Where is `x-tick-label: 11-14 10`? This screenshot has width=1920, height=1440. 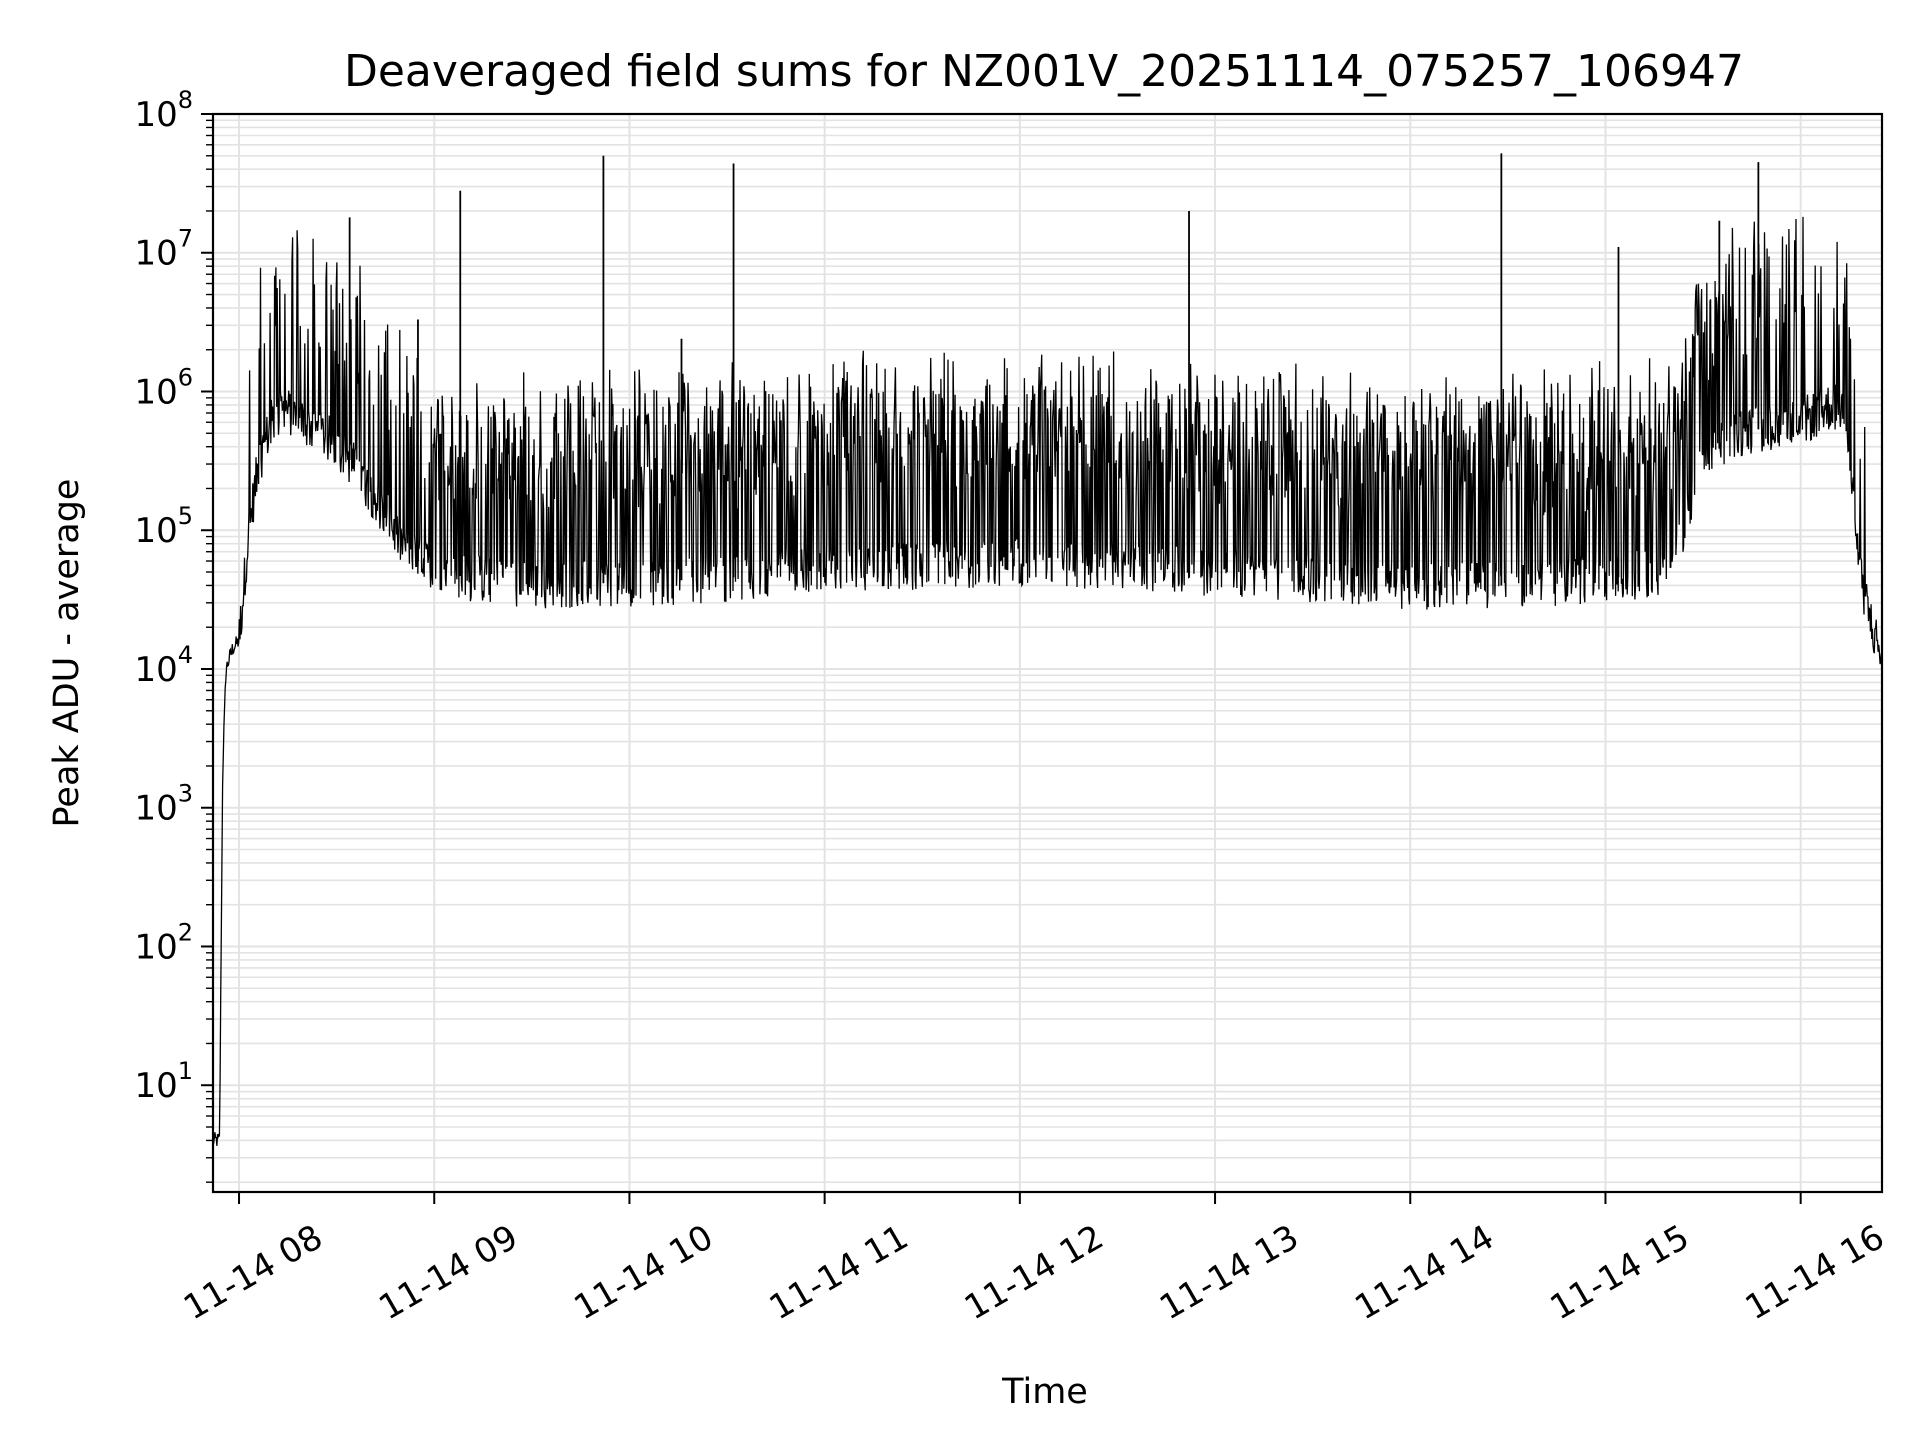 x-tick-label: 11-14 10 is located at coordinates (644, 1272).